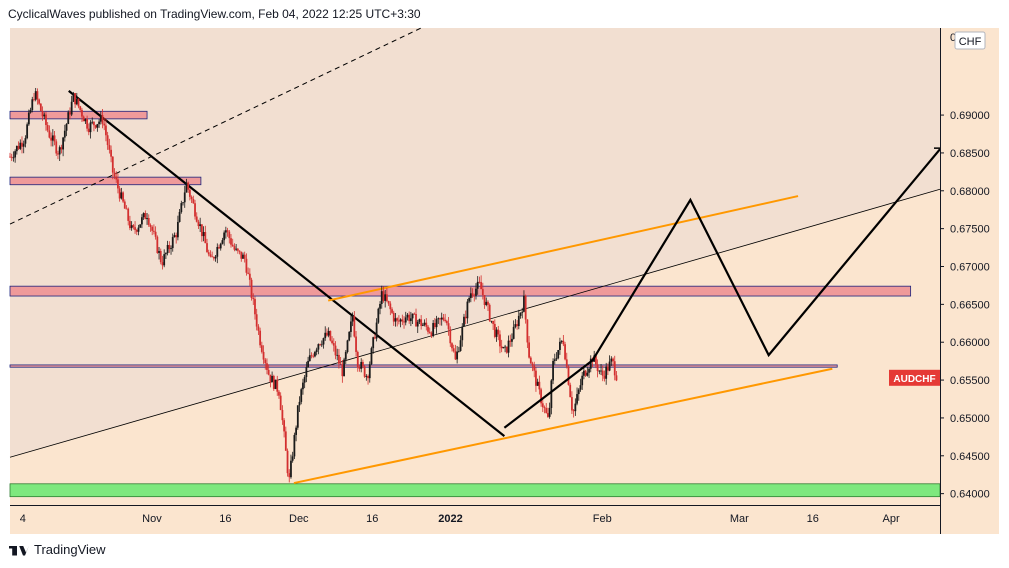 This screenshot has width=1009, height=568. What do you see at coordinates (970, 268) in the screenshot?
I see `price-tick-label-4: 0.67000` at bounding box center [970, 268].